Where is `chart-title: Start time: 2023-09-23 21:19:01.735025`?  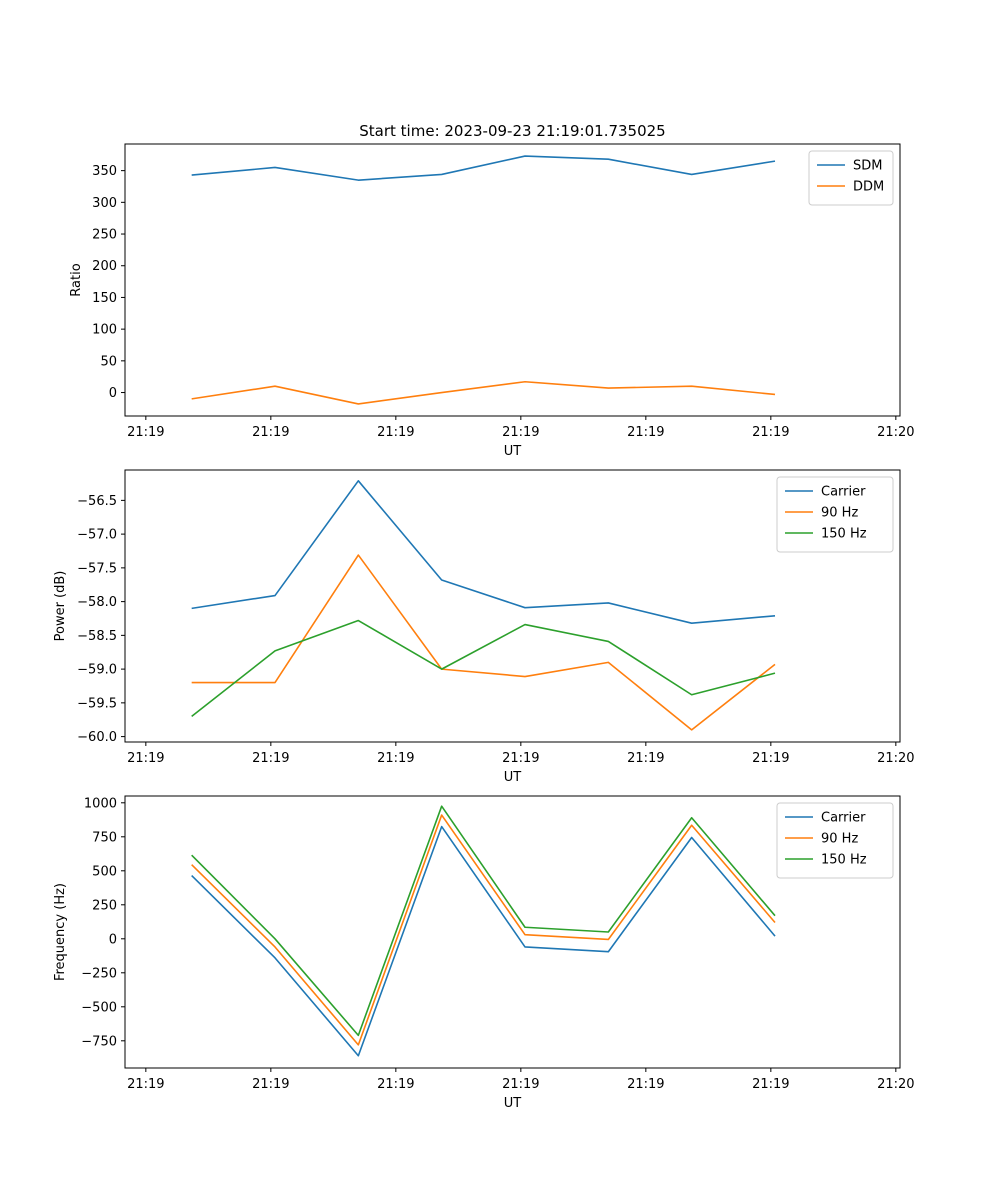 chart-title: Start time: 2023-09-23 21:19:01.735025 is located at coordinates (512, 131).